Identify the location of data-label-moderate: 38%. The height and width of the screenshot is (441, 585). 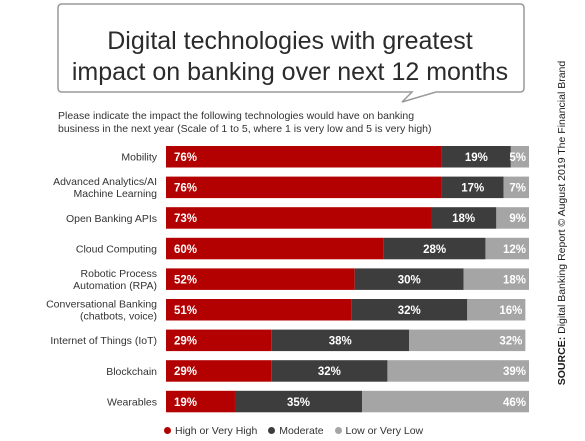
(340, 342).